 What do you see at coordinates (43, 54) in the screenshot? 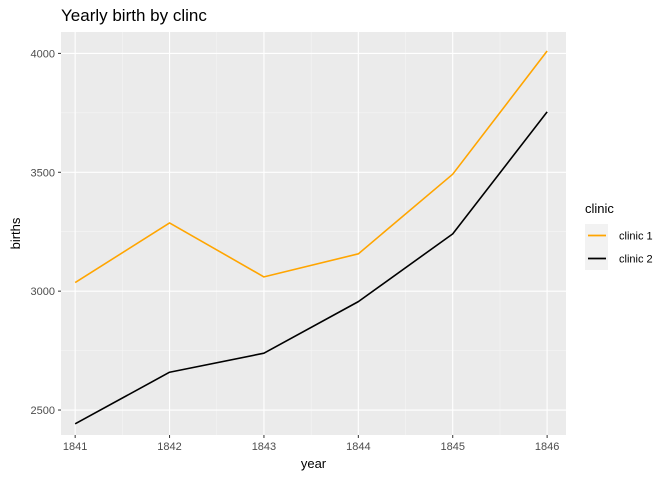
I see `y-tick-label: 4000` at bounding box center [43, 54].